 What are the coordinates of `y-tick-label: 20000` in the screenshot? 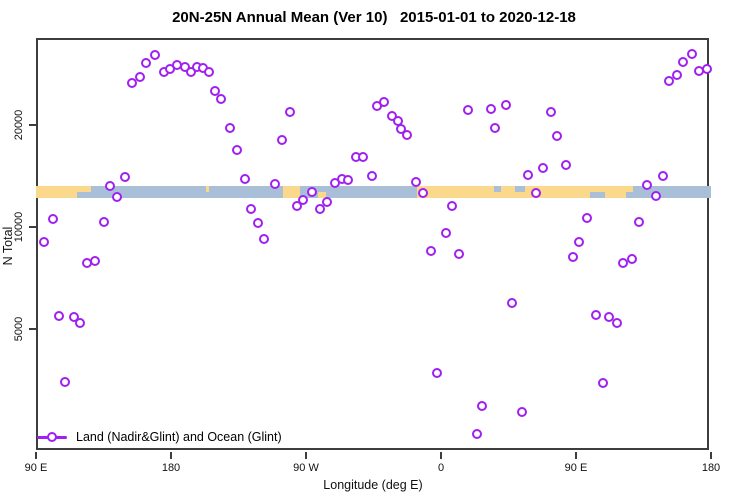 It's located at (19, 125).